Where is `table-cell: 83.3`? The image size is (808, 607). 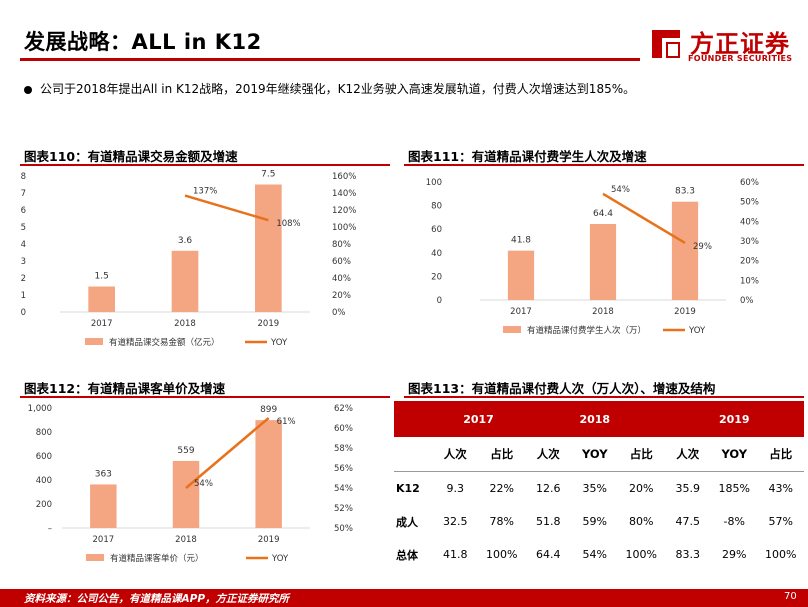
table-cell: 83.3 is located at coordinates (688, 554).